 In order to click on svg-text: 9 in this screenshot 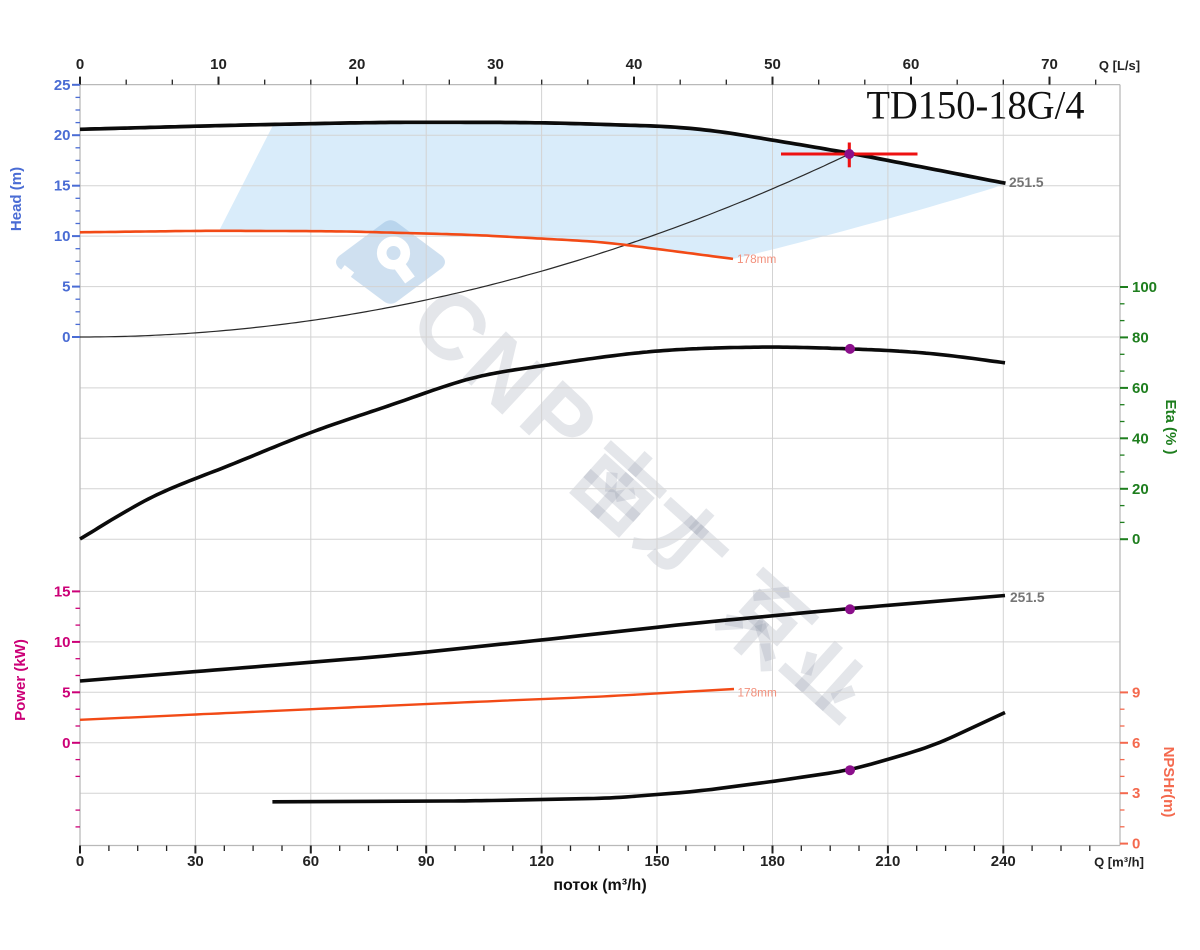, I will do `click(1136, 692)`.